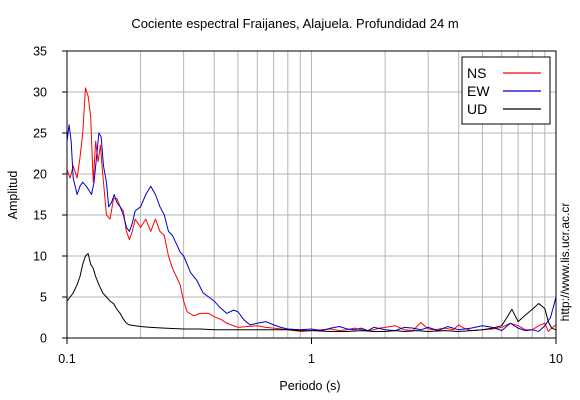  Describe the element at coordinates (40, 175) in the screenshot. I see `y-tick-label: 20` at that location.